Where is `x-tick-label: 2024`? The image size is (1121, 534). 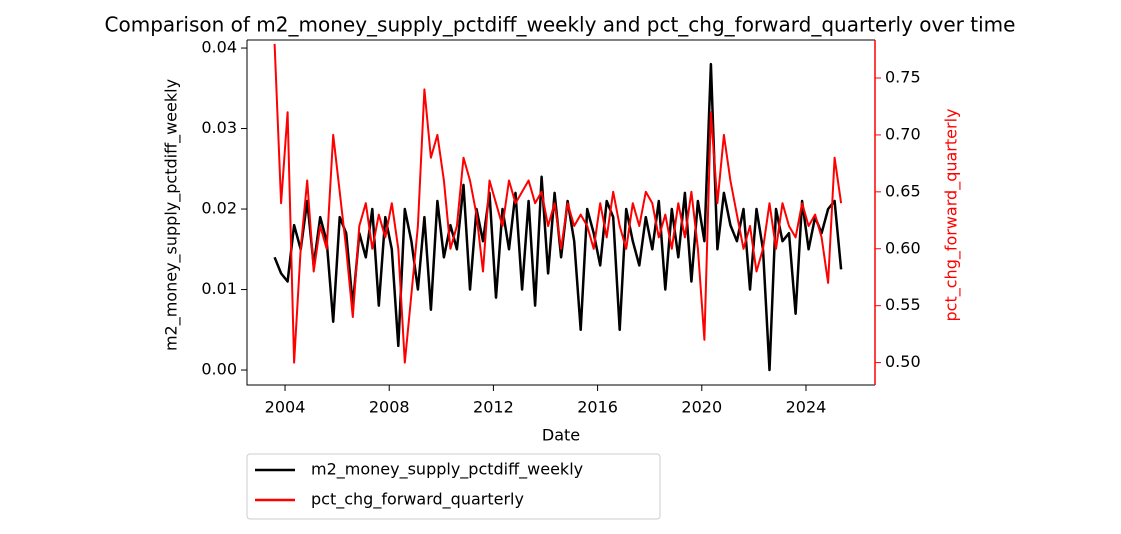 x-tick-label: 2024 is located at coordinates (806, 407).